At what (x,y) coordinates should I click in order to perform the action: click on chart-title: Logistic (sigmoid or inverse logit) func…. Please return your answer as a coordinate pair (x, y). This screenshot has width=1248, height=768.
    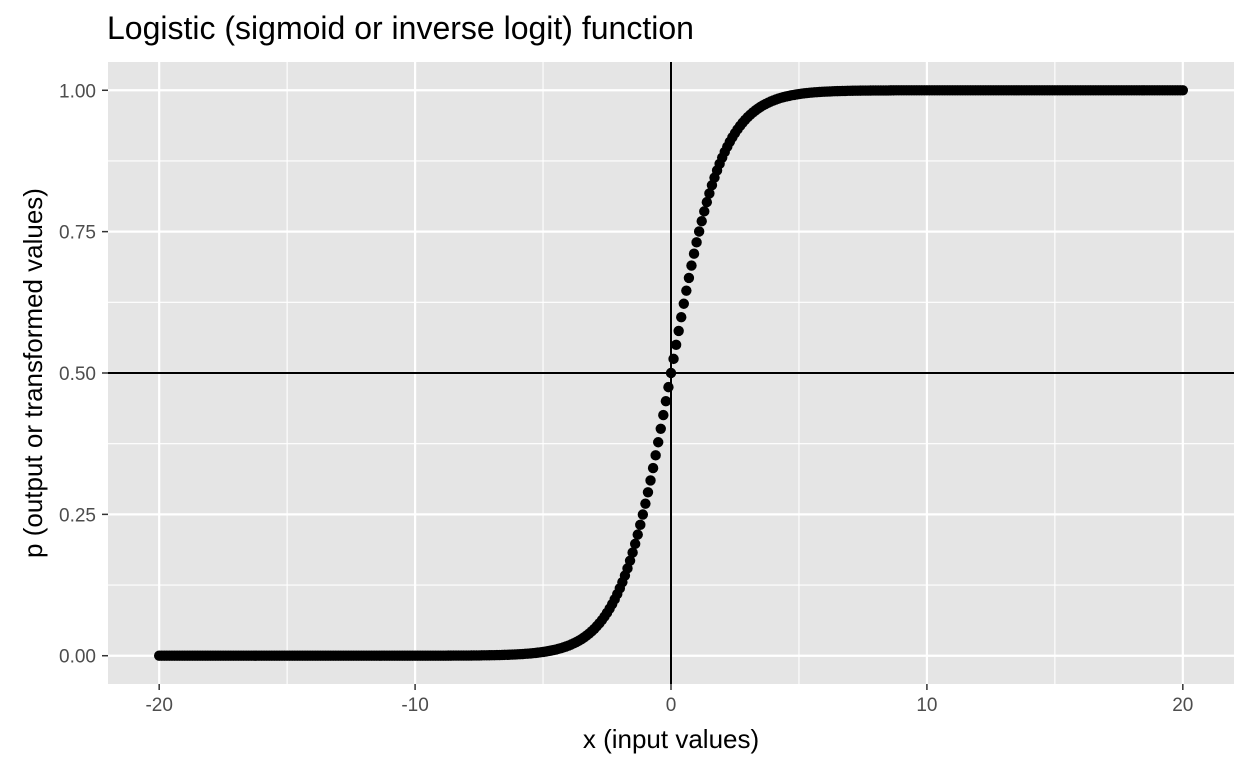
    Looking at the image, I should click on (400, 28).